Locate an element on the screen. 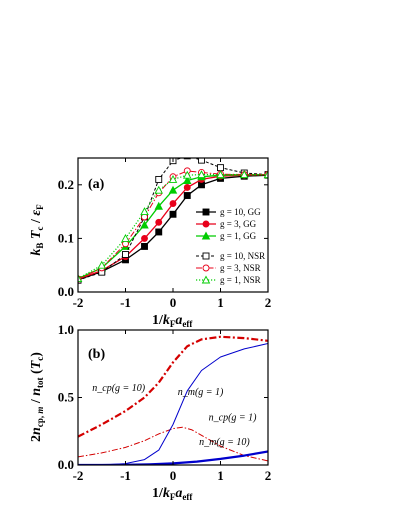 The height and width of the screenshot is (529, 409). svg-text: 2ncp, m / ntot (Tc) is located at coordinates (37, 397).